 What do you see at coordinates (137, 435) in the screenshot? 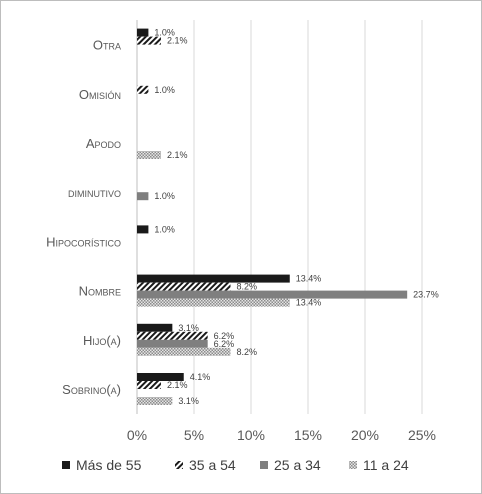
I see `x-tick-label: 0%` at bounding box center [137, 435].